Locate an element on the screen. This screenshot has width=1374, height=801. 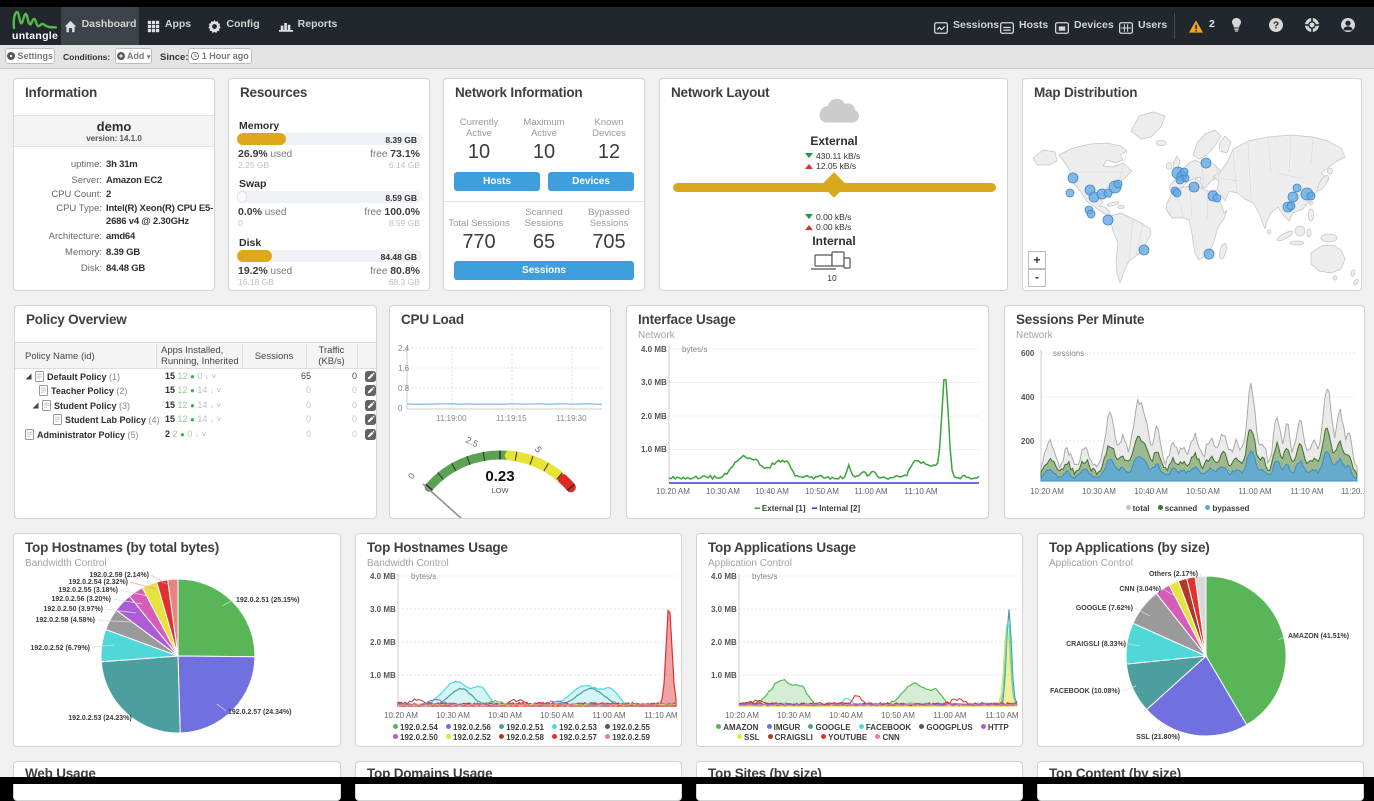
svg-text: External is located at coordinates (833, 141).